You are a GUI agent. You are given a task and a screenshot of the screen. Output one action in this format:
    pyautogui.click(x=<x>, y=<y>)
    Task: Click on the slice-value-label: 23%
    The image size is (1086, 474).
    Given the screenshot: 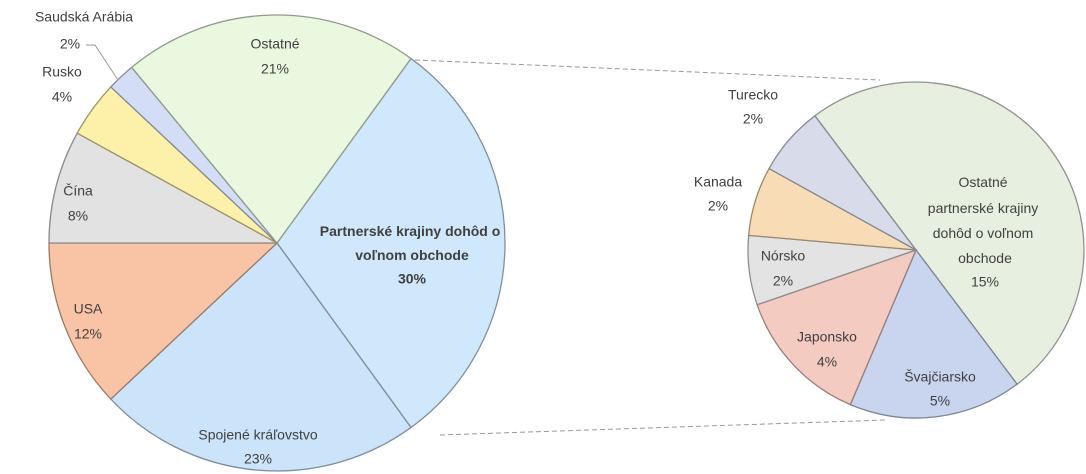 What is the action you would take?
    pyautogui.click(x=258, y=459)
    